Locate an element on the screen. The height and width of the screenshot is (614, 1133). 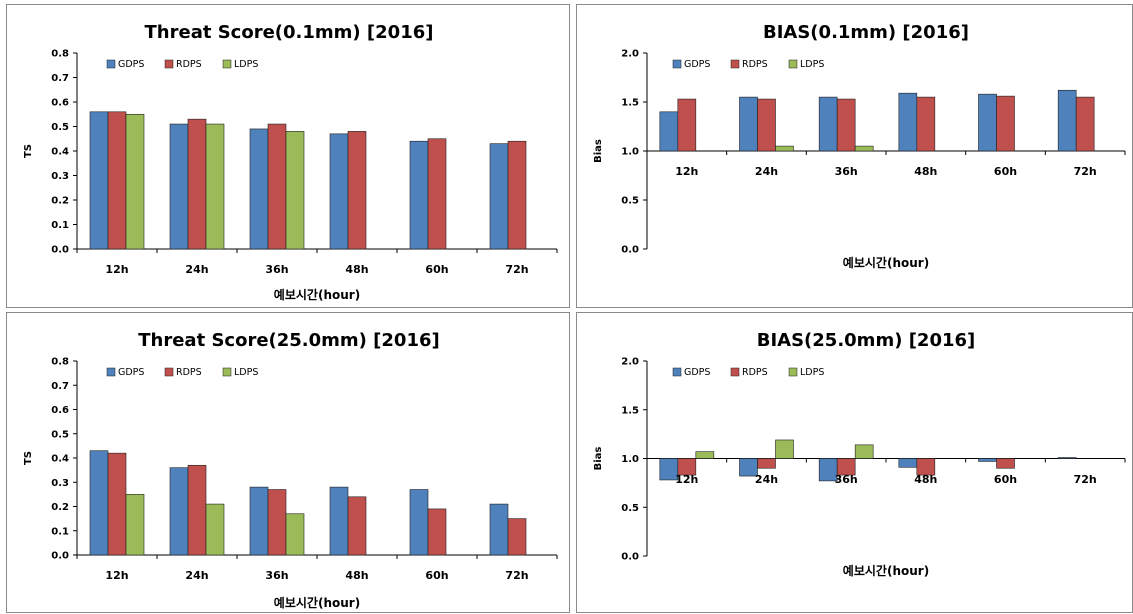
legend-label: GDPS is located at coordinates (131, 372).